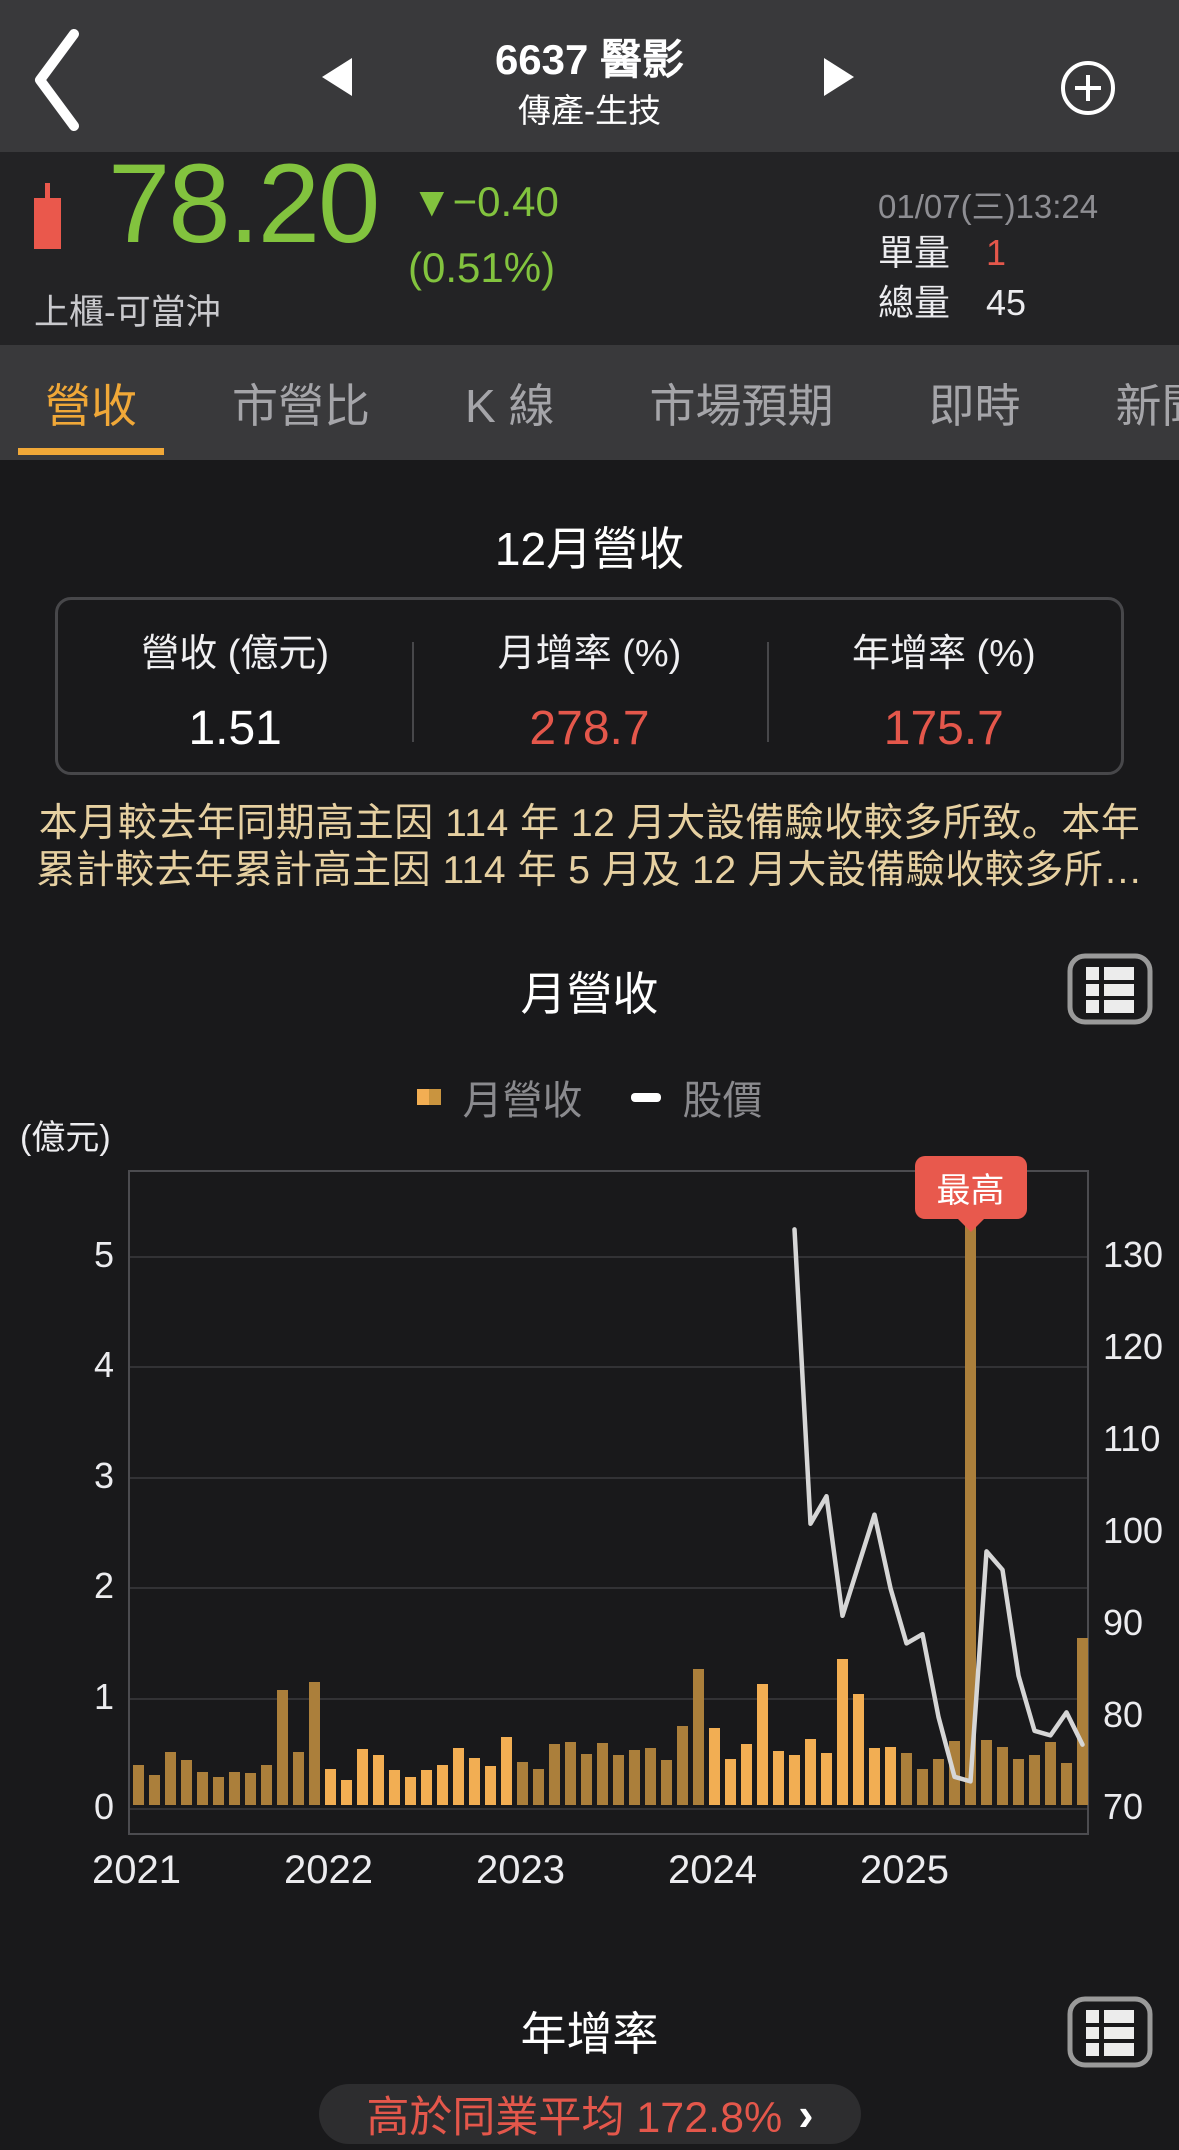 The width and height of the screenshot is (1179, 2150). What do you see at coordinates (47, 191) in the screenshot?
I see `candle-icon` at bounding box center [47, 191].